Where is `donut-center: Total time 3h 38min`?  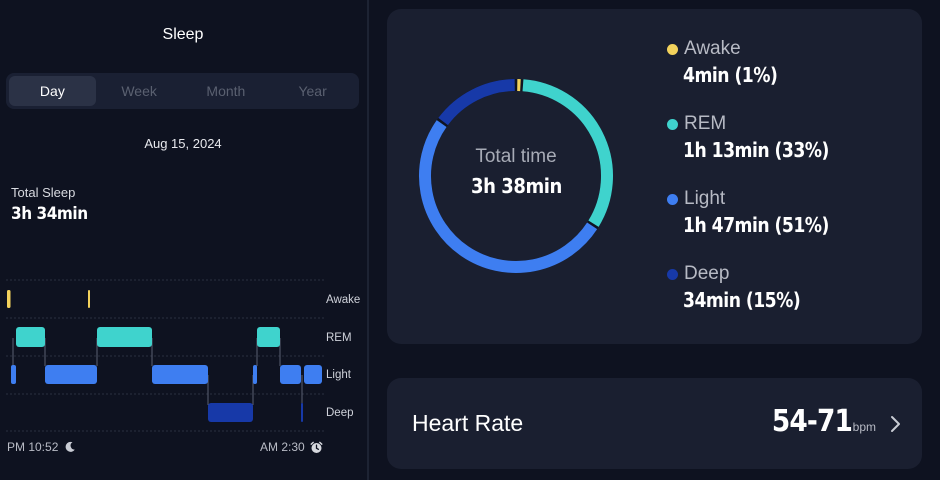 donut-center: Total time 3h 38min is located at coordinates (516, 176).